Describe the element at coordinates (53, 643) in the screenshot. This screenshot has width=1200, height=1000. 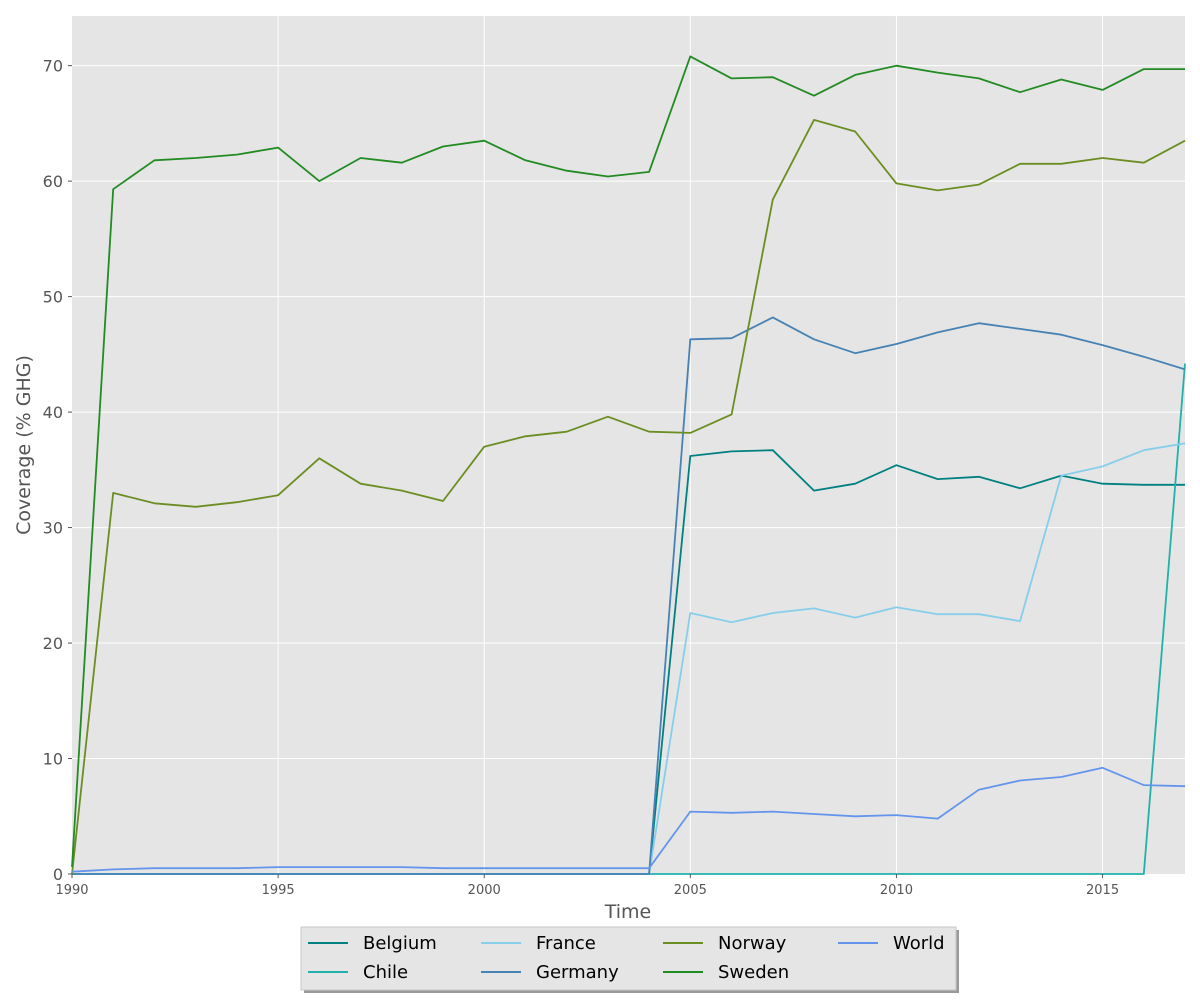
I see `y-tick-label: 20` at that location.